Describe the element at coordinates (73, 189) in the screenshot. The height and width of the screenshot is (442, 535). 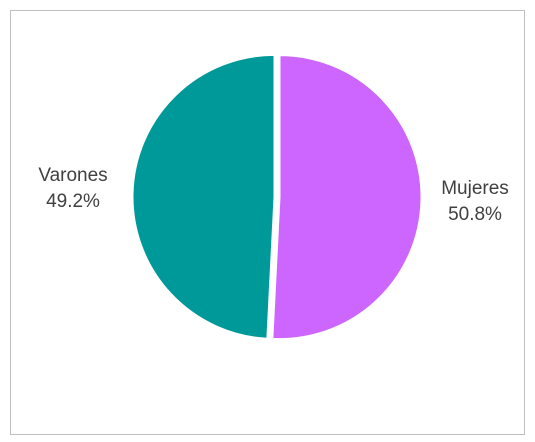
I see `data-label-varones: Varones 49.2%` at that location.